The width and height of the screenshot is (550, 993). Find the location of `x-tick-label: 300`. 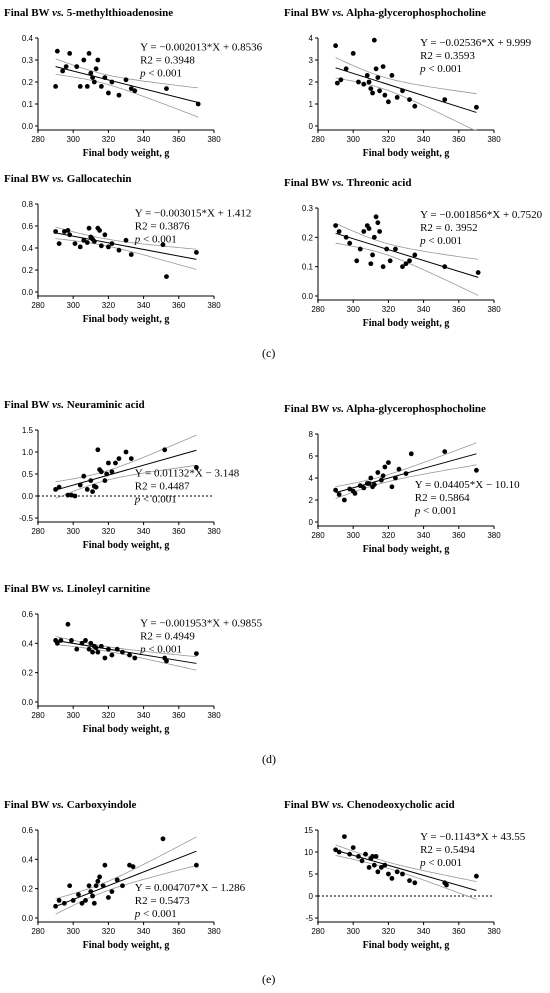

x-tick-label: 300 is located at coordinates (354, 139).